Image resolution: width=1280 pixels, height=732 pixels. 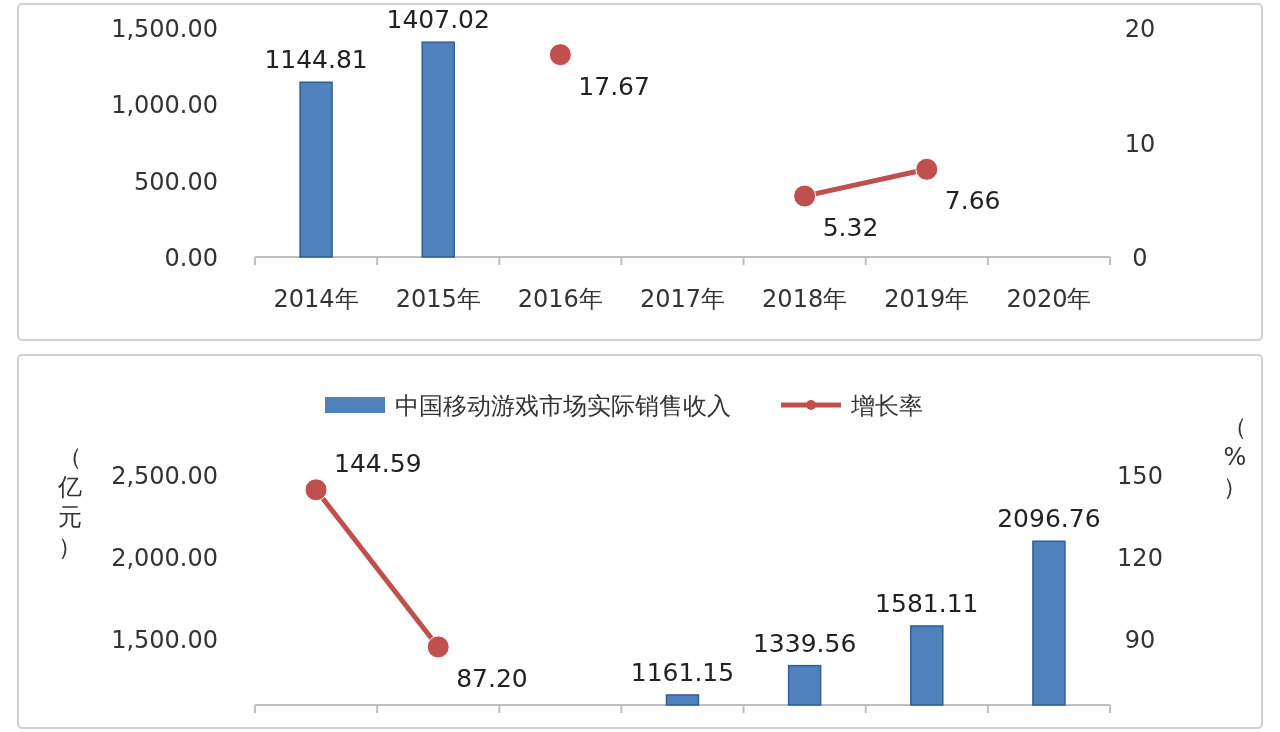 What do you see at coordinates (682, 299) in the screenshot?
I see `x-tick-label: 2017年` at bounding box center [682, 299].